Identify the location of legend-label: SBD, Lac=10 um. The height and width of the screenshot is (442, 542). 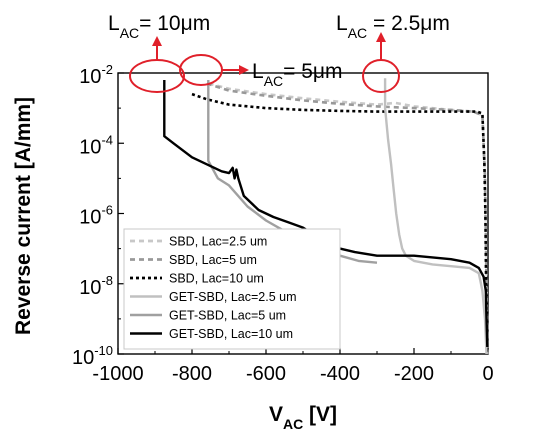
(216, 279).